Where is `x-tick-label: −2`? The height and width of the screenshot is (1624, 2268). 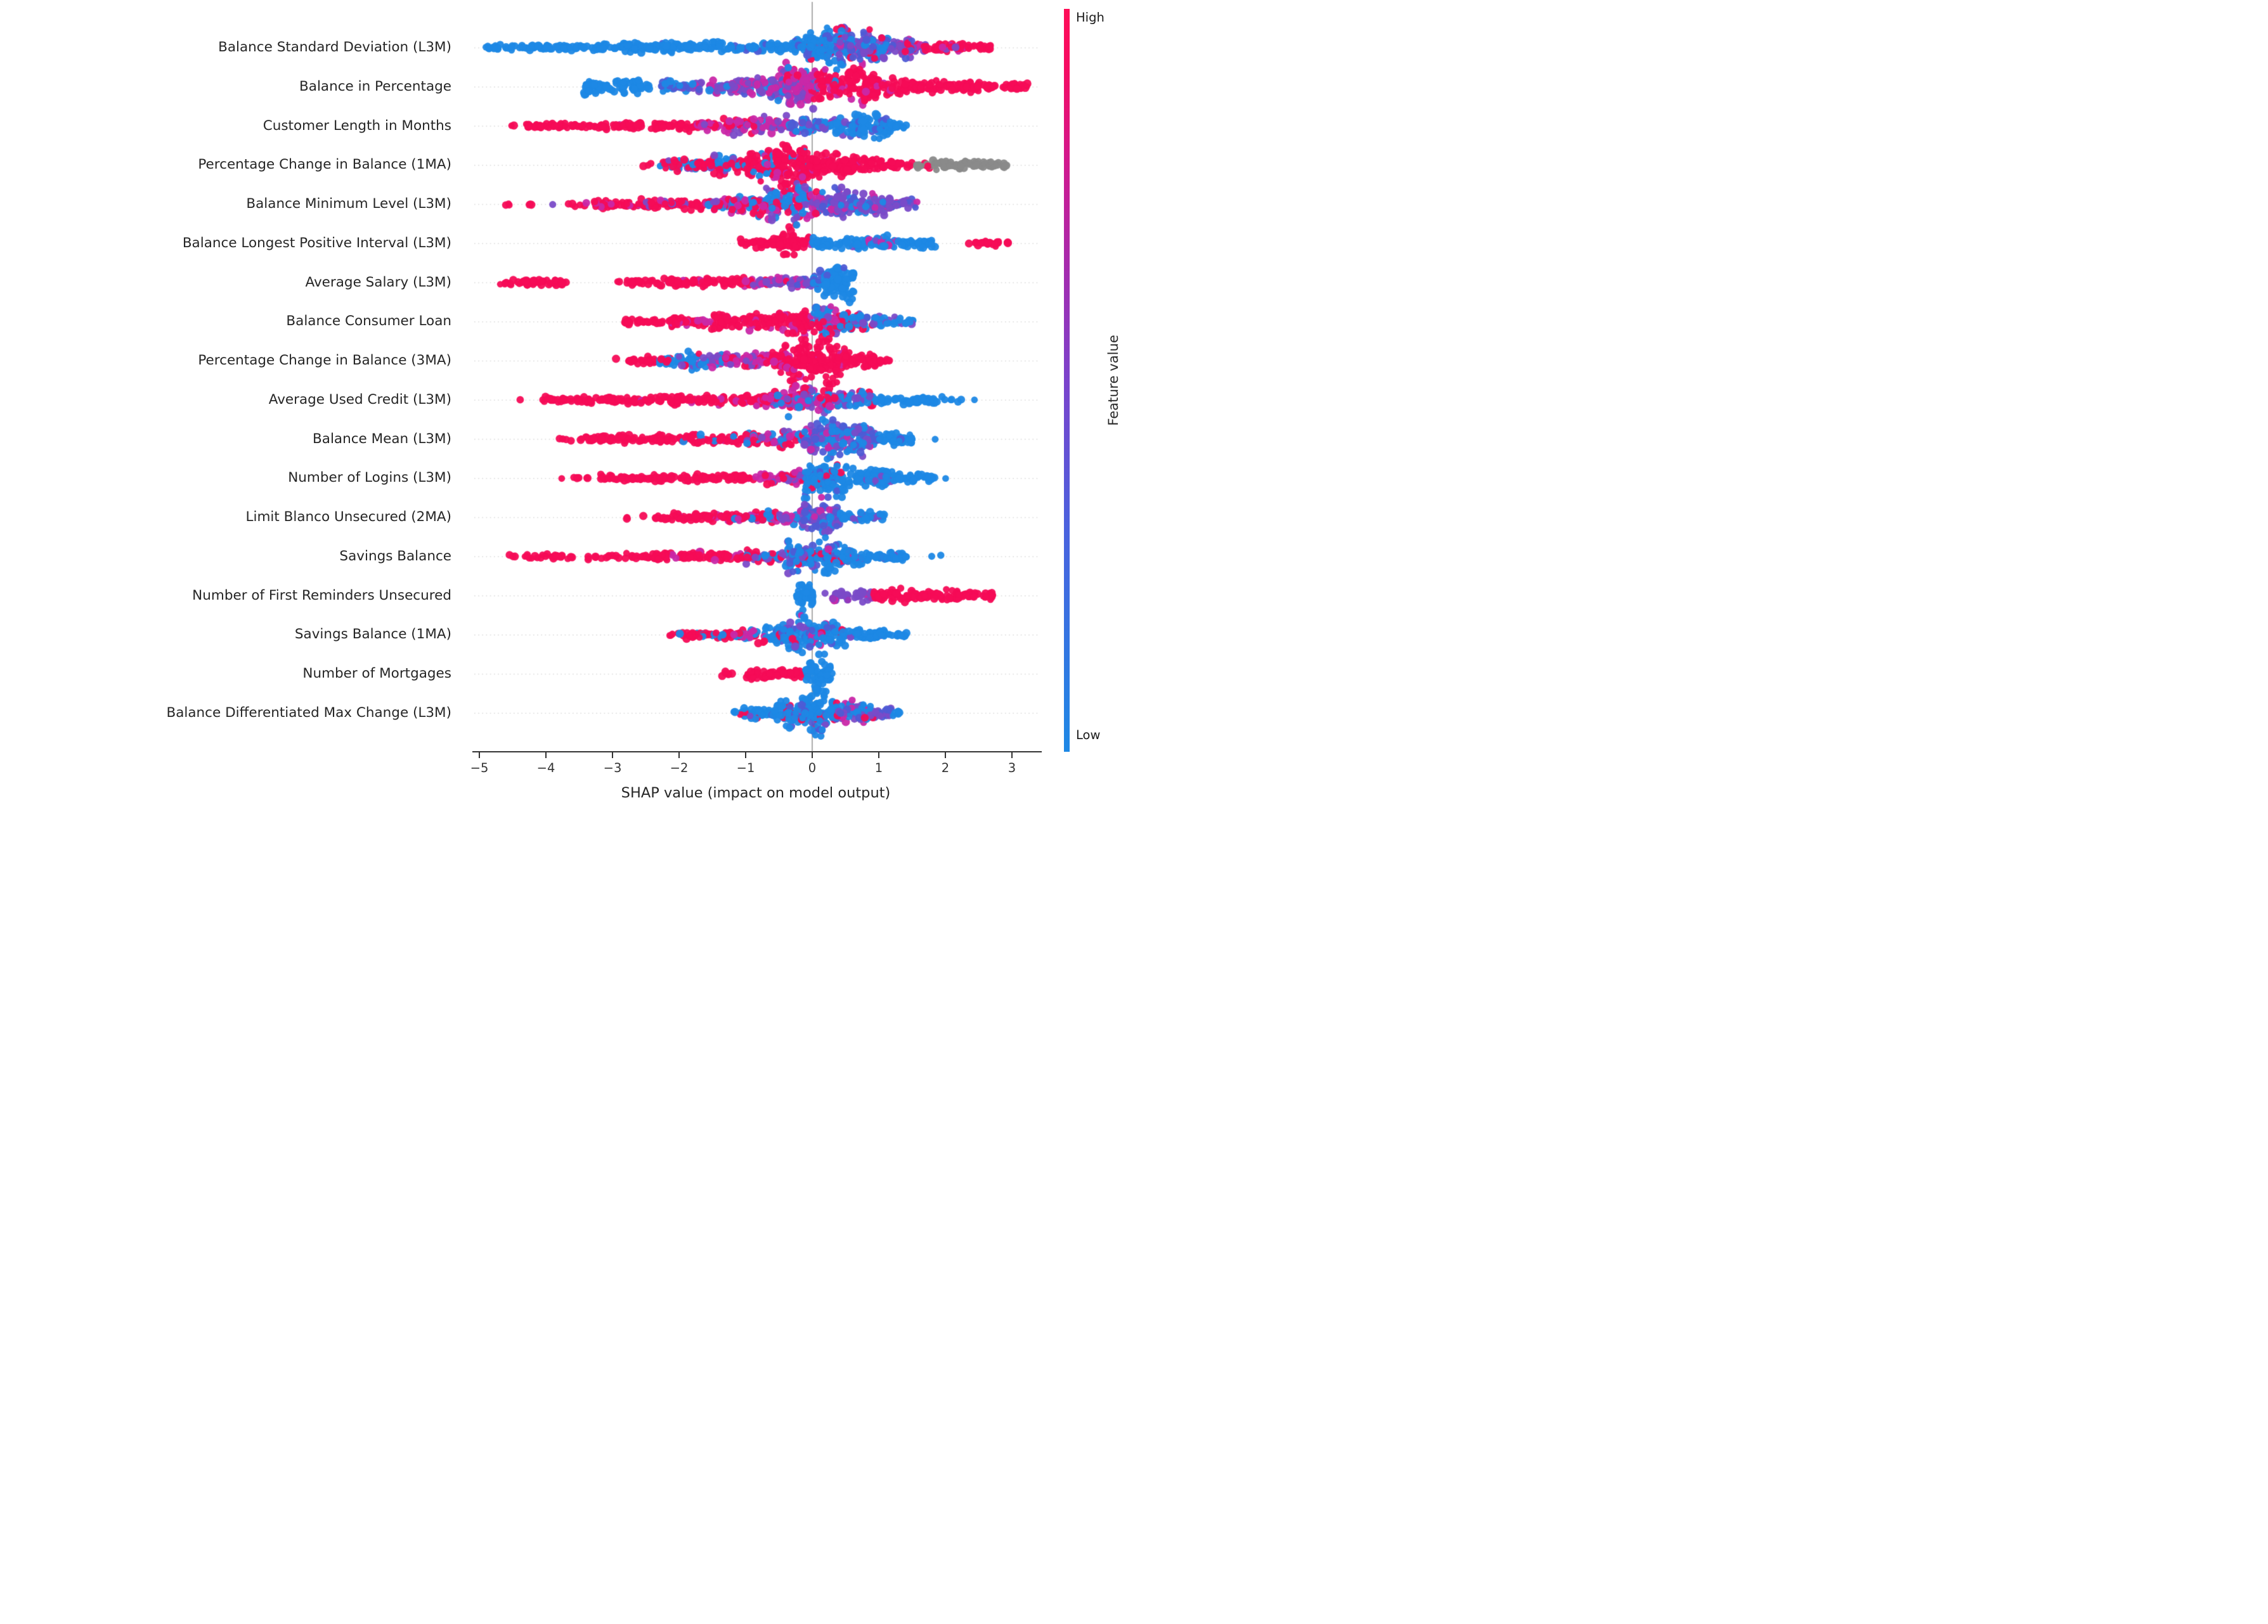 x-tick-label: −2 is located at coordinates (679, 768).